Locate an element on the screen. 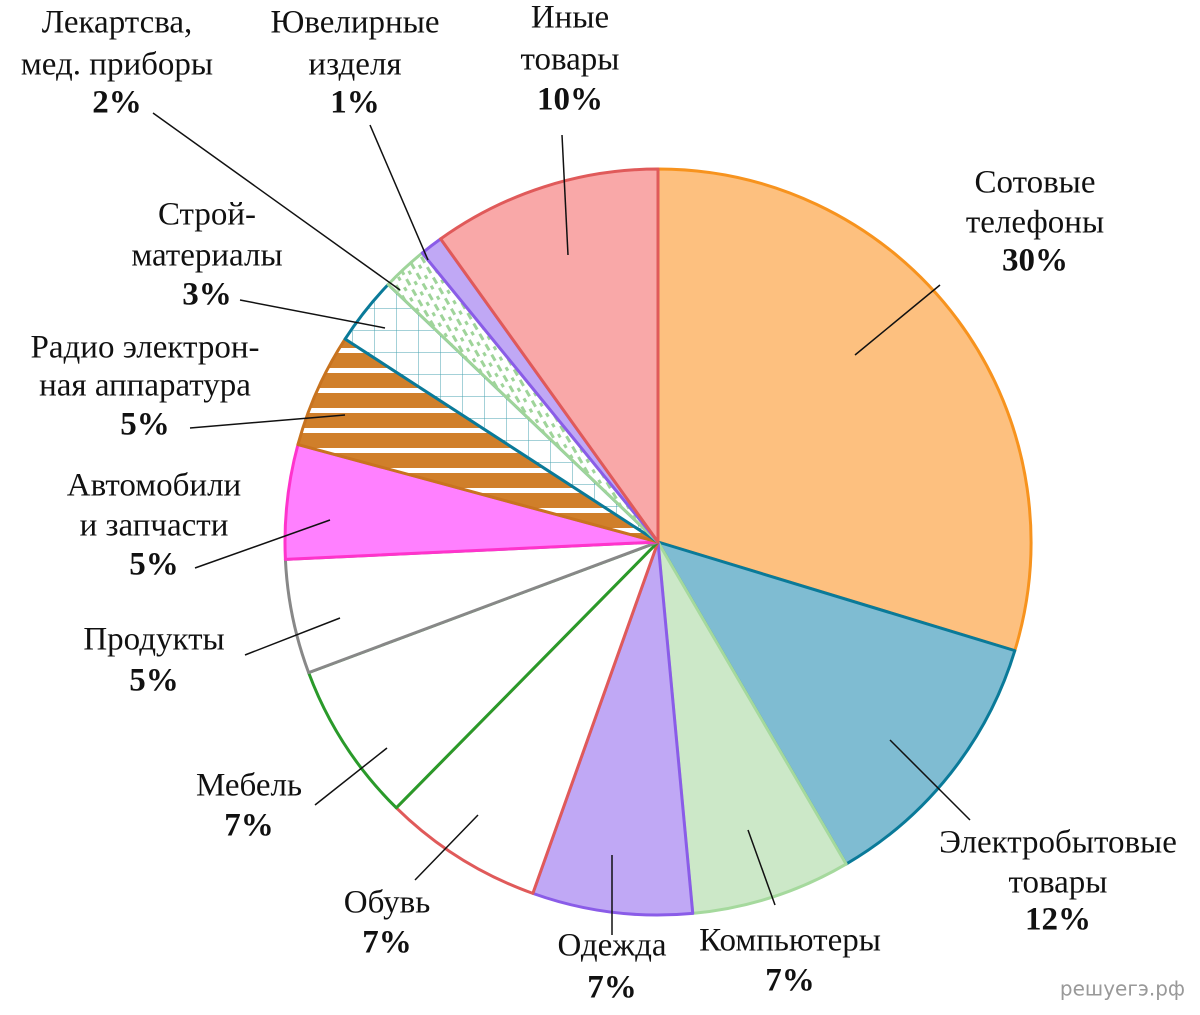 This screenshot has width=1200, height=1015. slice-label: Радио электрон- is located at coordinates (145, 348).